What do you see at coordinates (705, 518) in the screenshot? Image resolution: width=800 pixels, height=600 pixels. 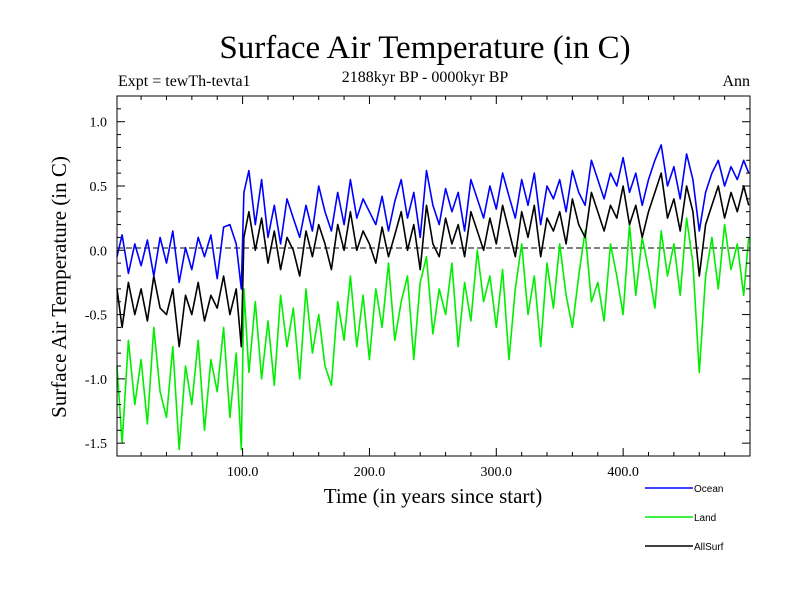 I see `legend-label-land: Land` at bounding box center [705, 518].